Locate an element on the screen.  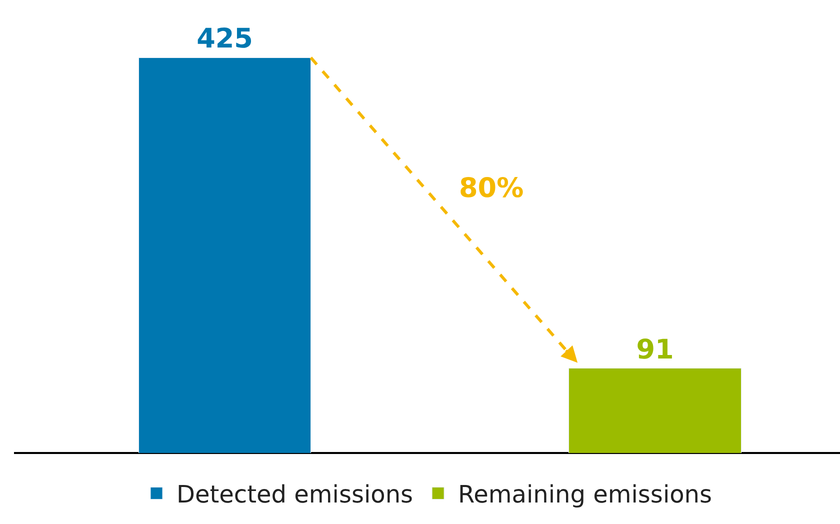
data-label: 91 is located at coordinates (655, 350).